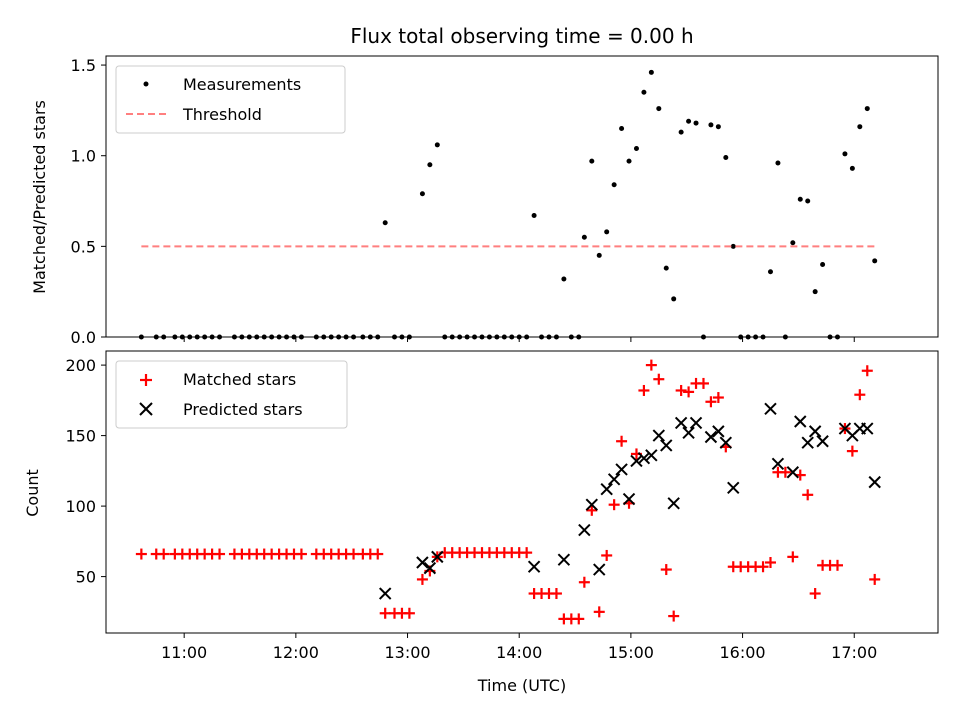 The width and height of the screenshot is (960, 720). Describe the element at coordinates (80, 365) in the screenshot. I see `bottom-y-tick-label: 200` at that location.